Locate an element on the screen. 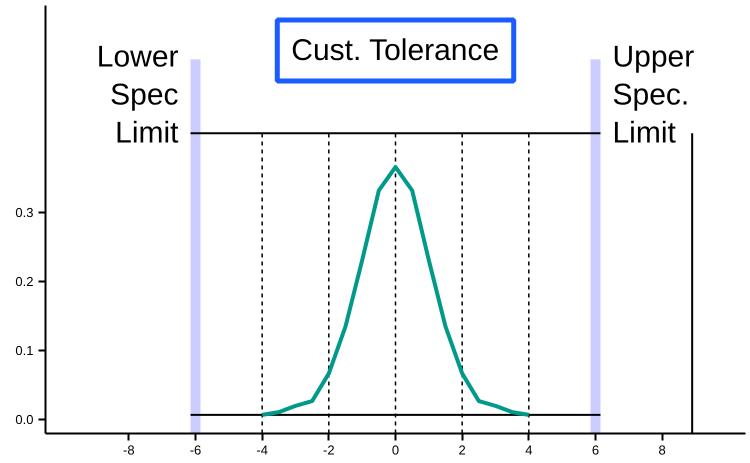  annotation: Cust. Tolerance is located at coordinates (395, 50).